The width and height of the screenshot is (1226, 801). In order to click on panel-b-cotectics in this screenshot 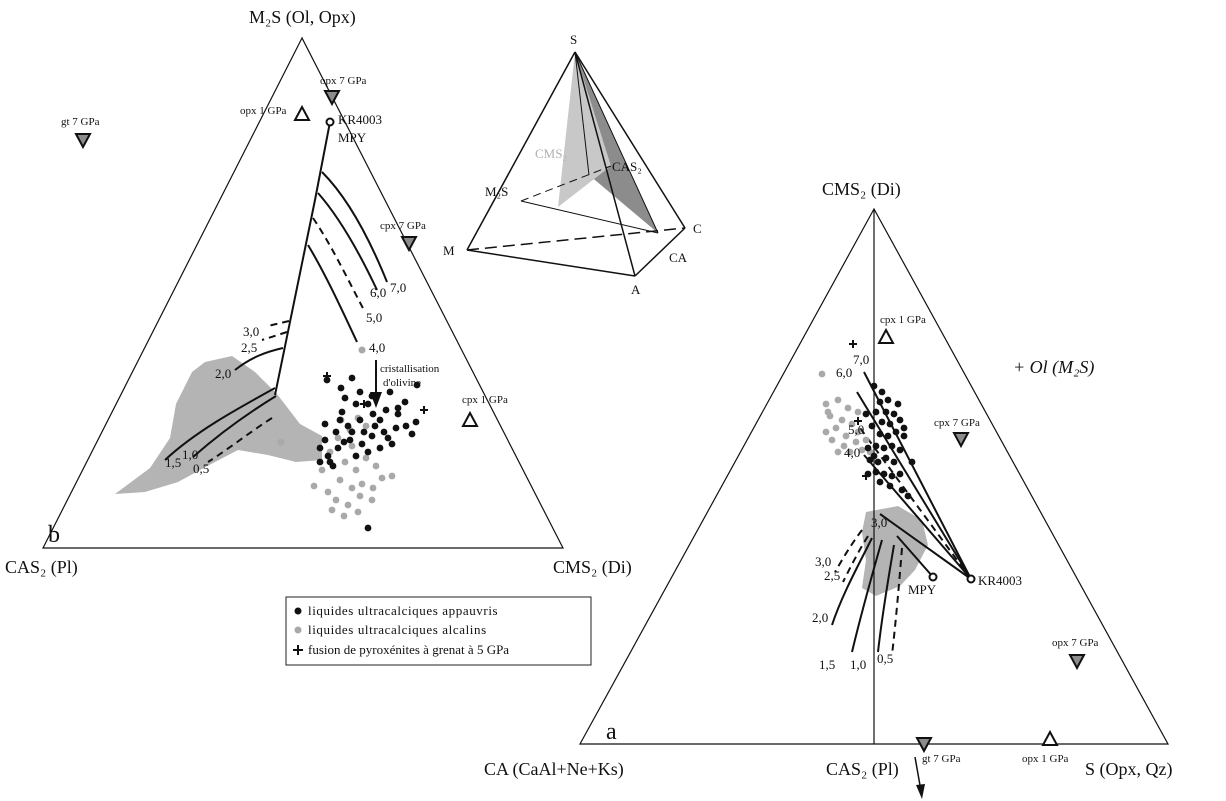, I will do `click(276, 292)`.